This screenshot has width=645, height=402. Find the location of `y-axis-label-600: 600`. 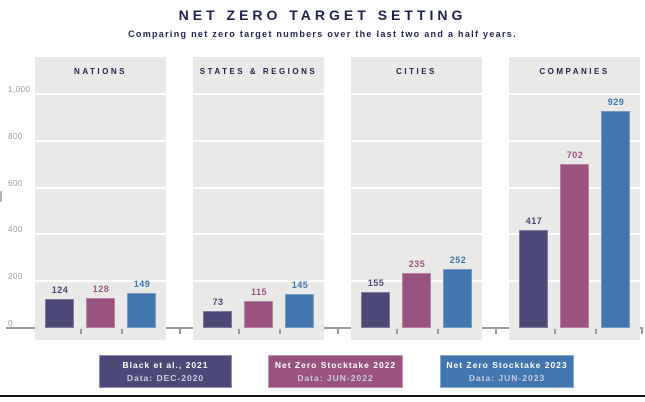

y-axis-label-600: 600 is located at coordinates (15, 183).